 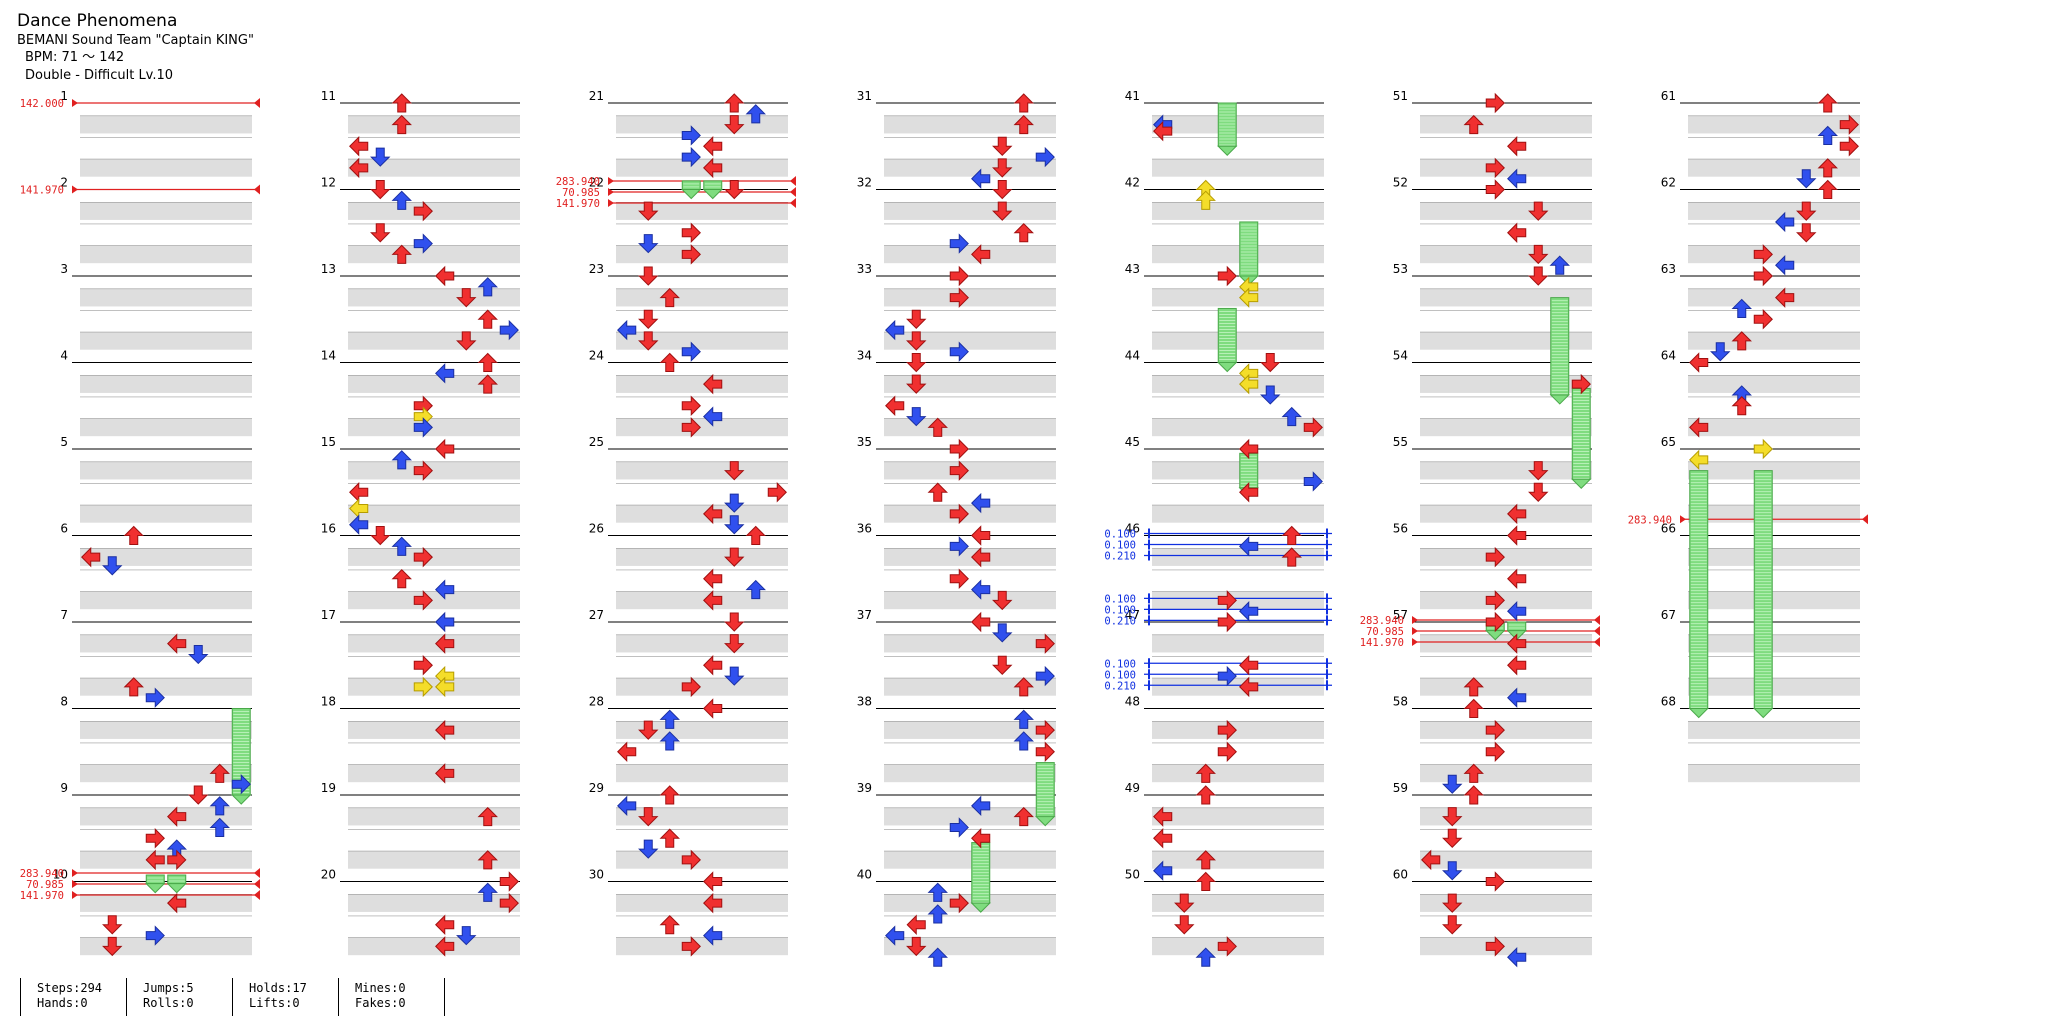 What do you see at coordinates (1120, 557) in the screenshot?
I see `stop-marker-value: 0.210` at bounding box center [1120, 557].